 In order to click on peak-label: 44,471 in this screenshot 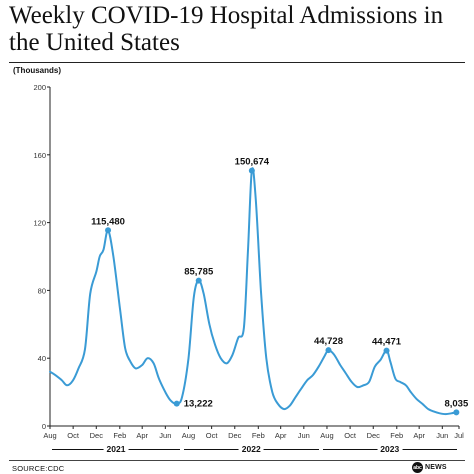, I will do `click(387, 342)`.